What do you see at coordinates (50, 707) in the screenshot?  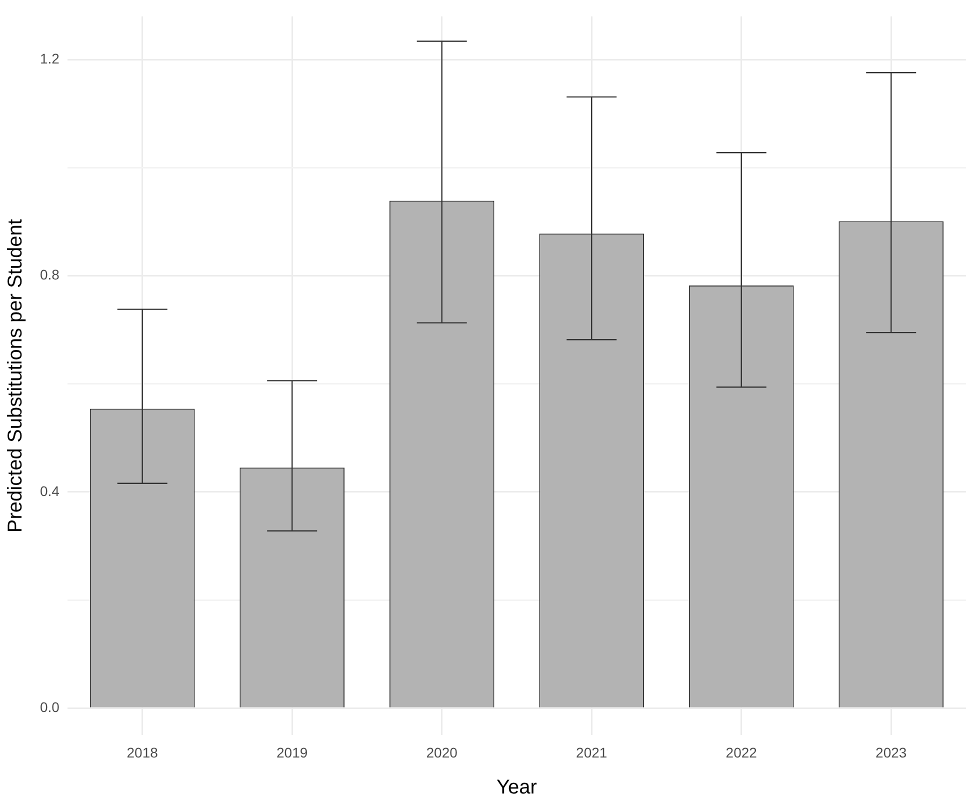 I see `y-tick-label: 0.0` at bounding box center [50, 707].